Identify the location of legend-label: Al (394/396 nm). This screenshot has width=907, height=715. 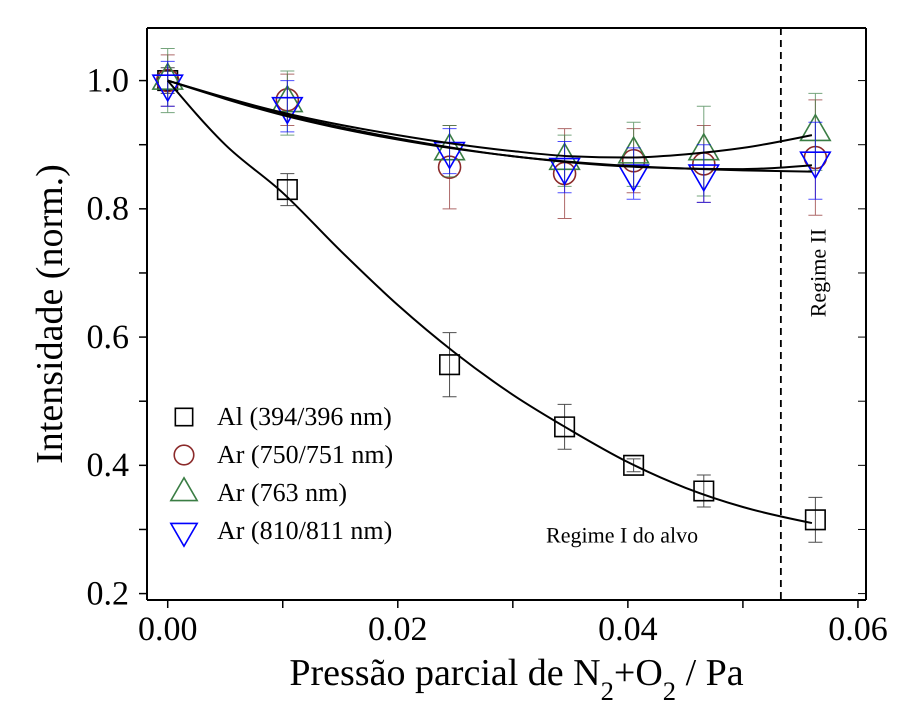
(304, 416).